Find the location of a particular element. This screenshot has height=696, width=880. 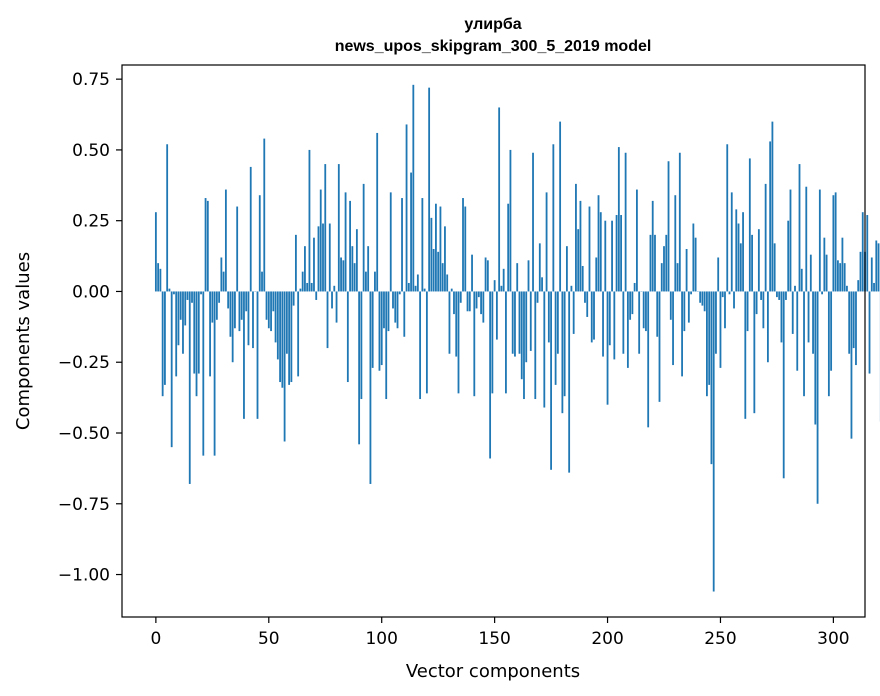

y-tick-label: −1.00 is located at coordinates (84, 576).